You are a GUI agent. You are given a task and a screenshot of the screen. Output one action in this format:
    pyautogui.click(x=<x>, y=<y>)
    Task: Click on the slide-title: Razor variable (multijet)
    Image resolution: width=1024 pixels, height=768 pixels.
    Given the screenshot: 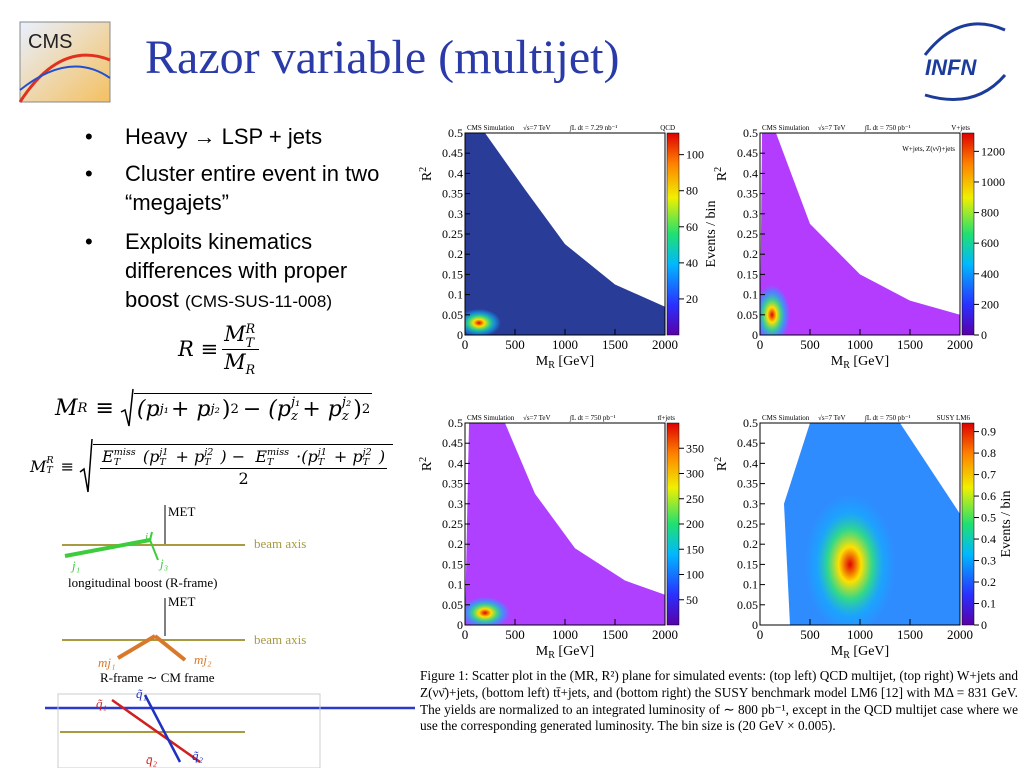 What is the action you would take?
    pyautogui.click(x=382, y=57)
    